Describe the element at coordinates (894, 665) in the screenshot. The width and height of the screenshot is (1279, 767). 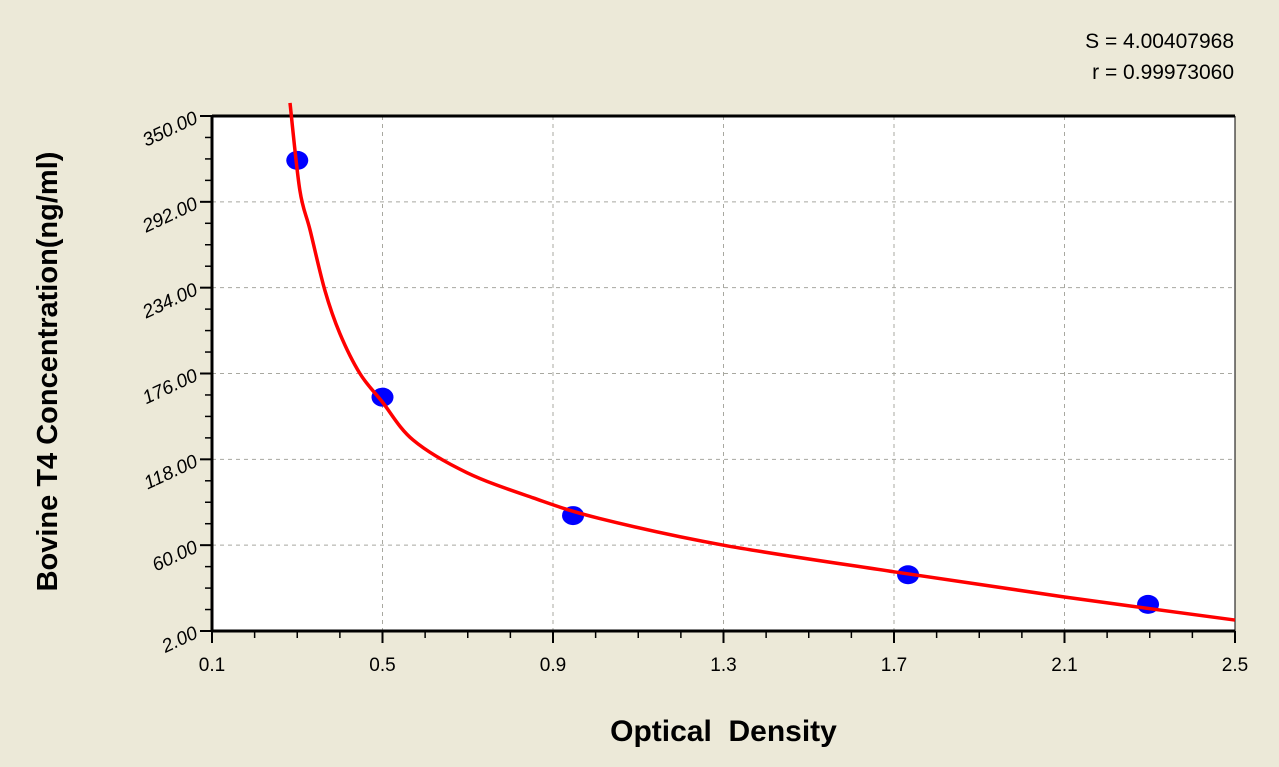
I see `x-tick-label: 1.7` at that location.